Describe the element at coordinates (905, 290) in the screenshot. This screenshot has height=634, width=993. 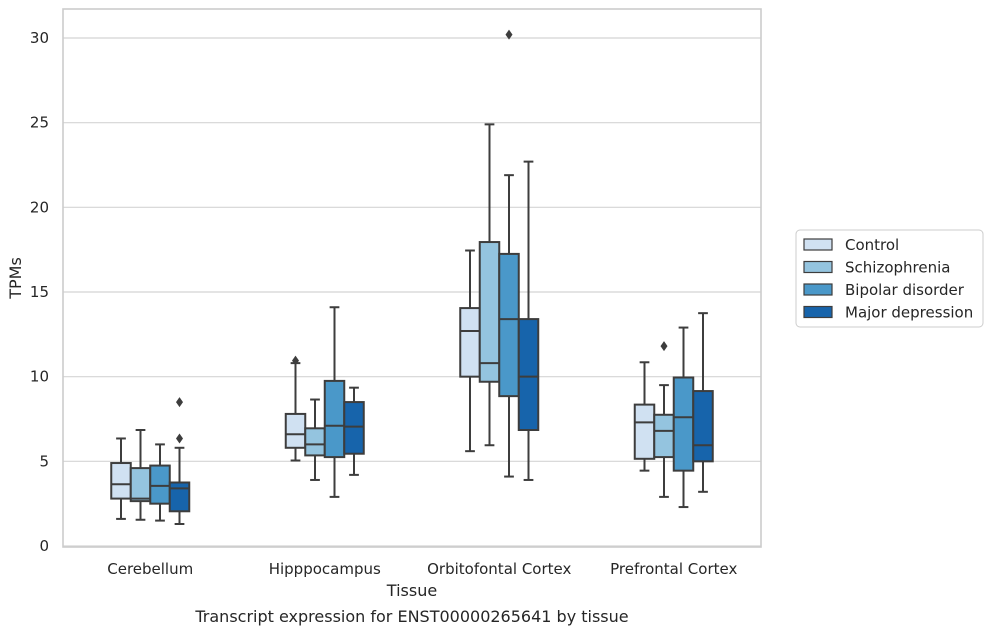
I see `legend-label: Bipolar disorder` at that location.